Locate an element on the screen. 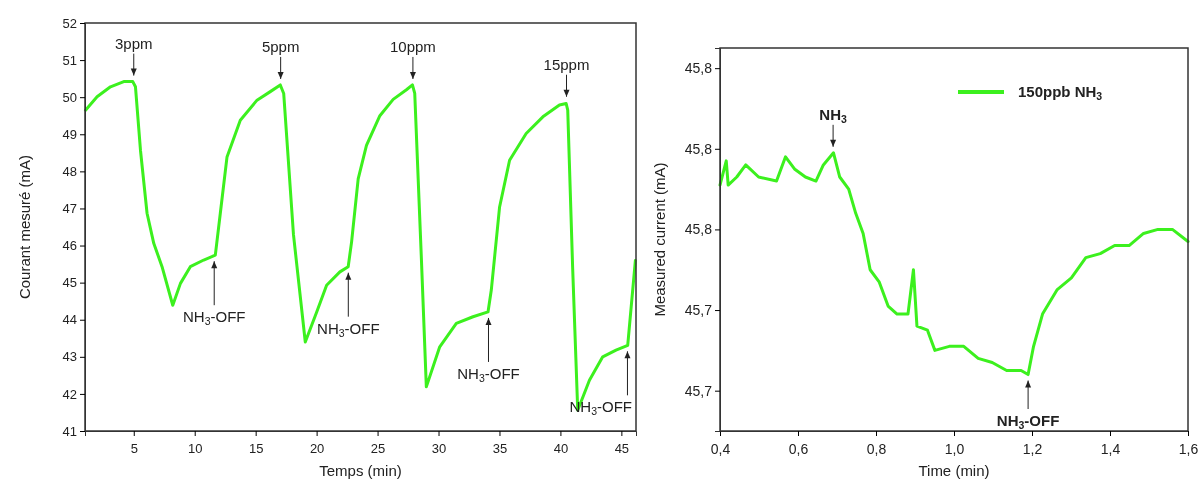 The width and height of the screenshot is (1203, 495). y-tick-label: 52 is located at coordinates (69, 23).